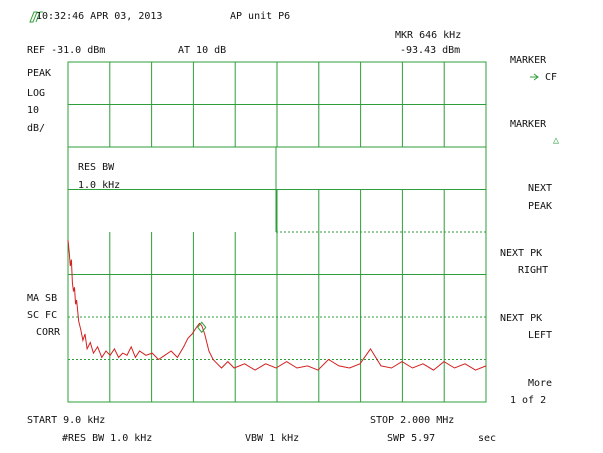  I want to click on annotation: RES BW, so click(96, 167).